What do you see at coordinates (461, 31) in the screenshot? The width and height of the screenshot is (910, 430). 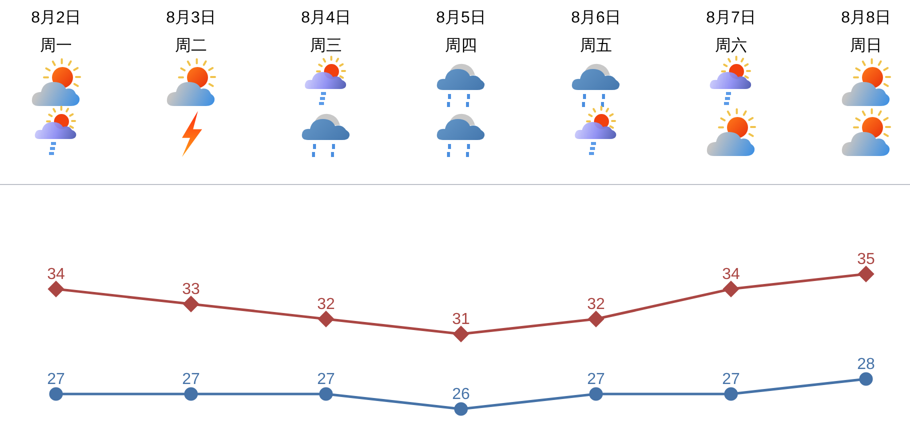 I see `x-tick-label: 8月5日周四` at bounding box center [461, 31].